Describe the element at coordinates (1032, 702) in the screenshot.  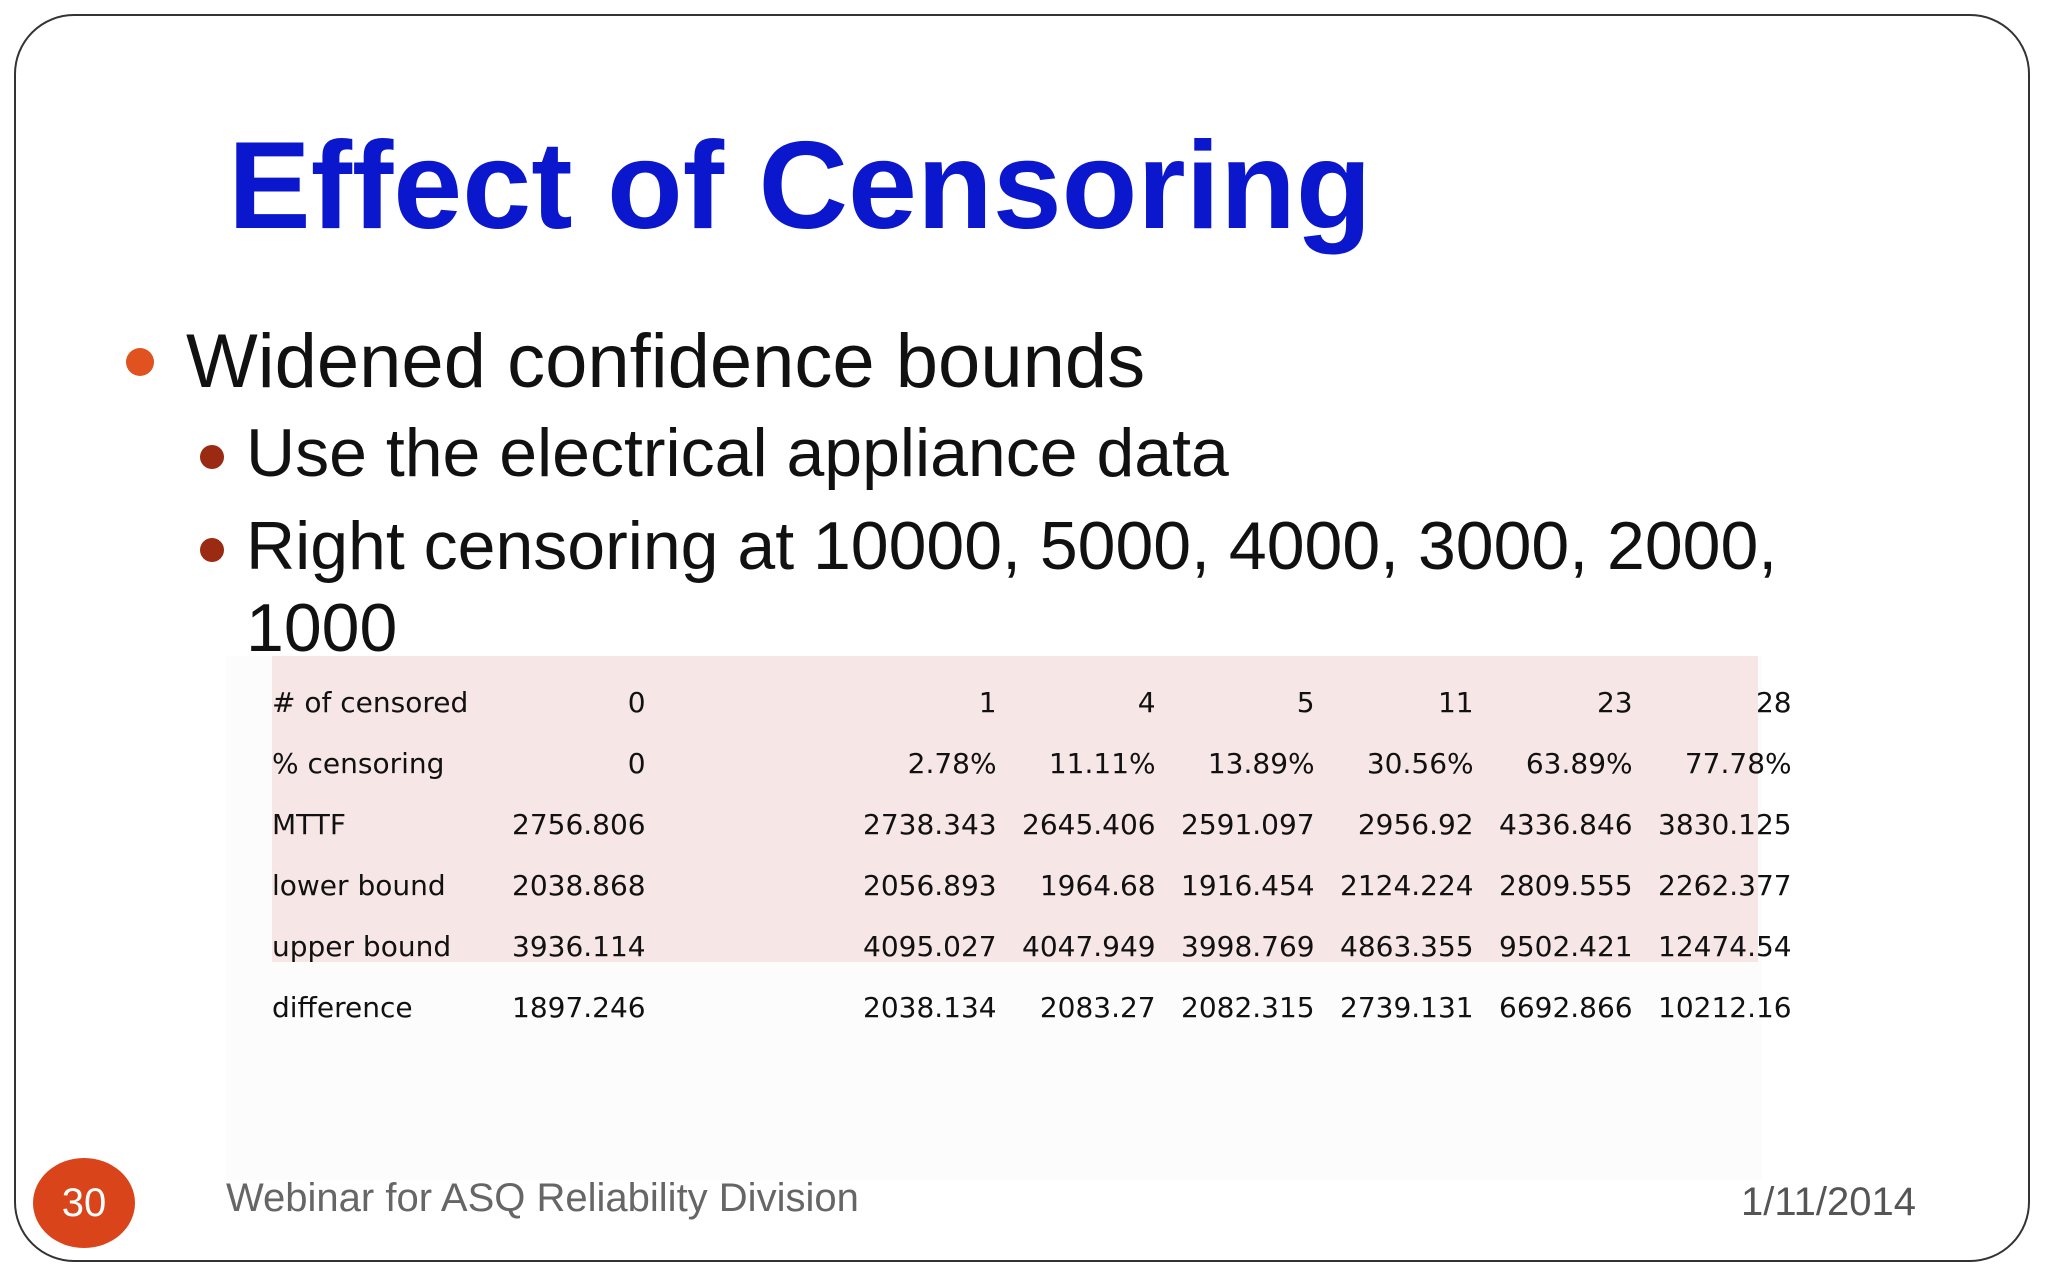
I see `table-row: # of censored 0 1 4 5 11 23 28` at that location.